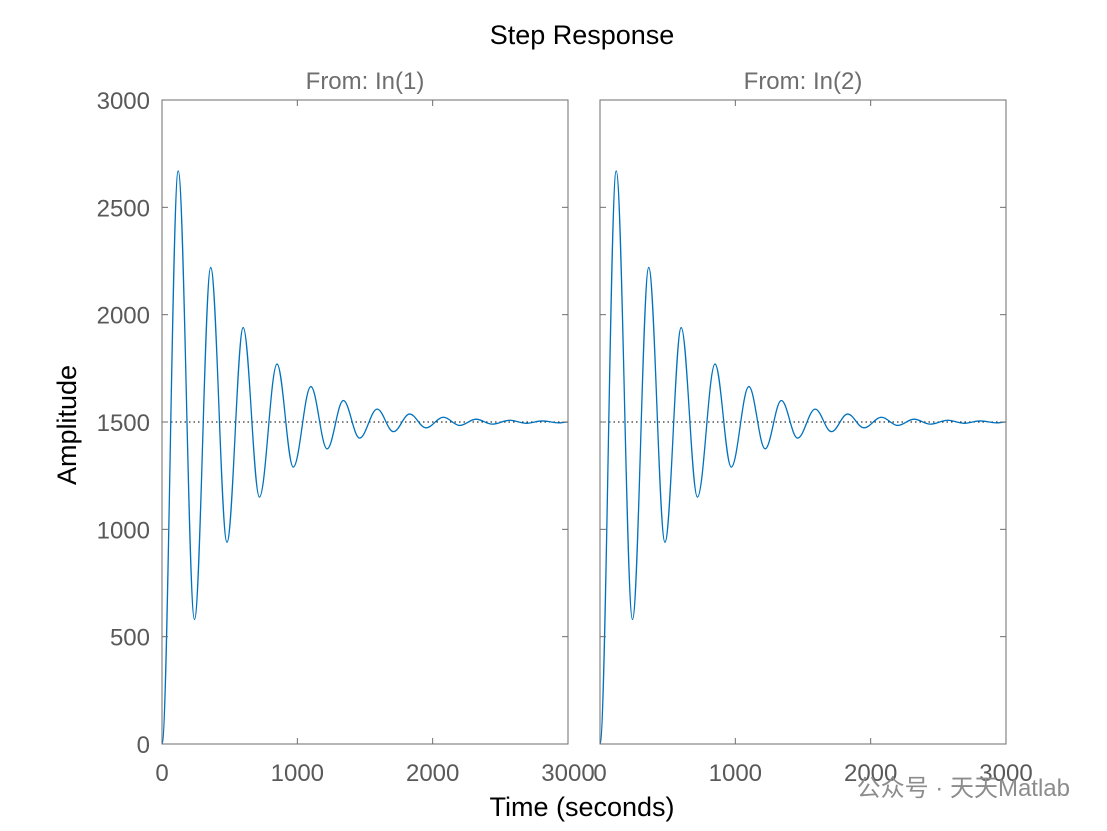 This screenshot has width=1107, height=831. What do you see at coordinates (143, 745) in the screenshot?
I see `y-tick-label: 0` at bounding box center [143, 745].